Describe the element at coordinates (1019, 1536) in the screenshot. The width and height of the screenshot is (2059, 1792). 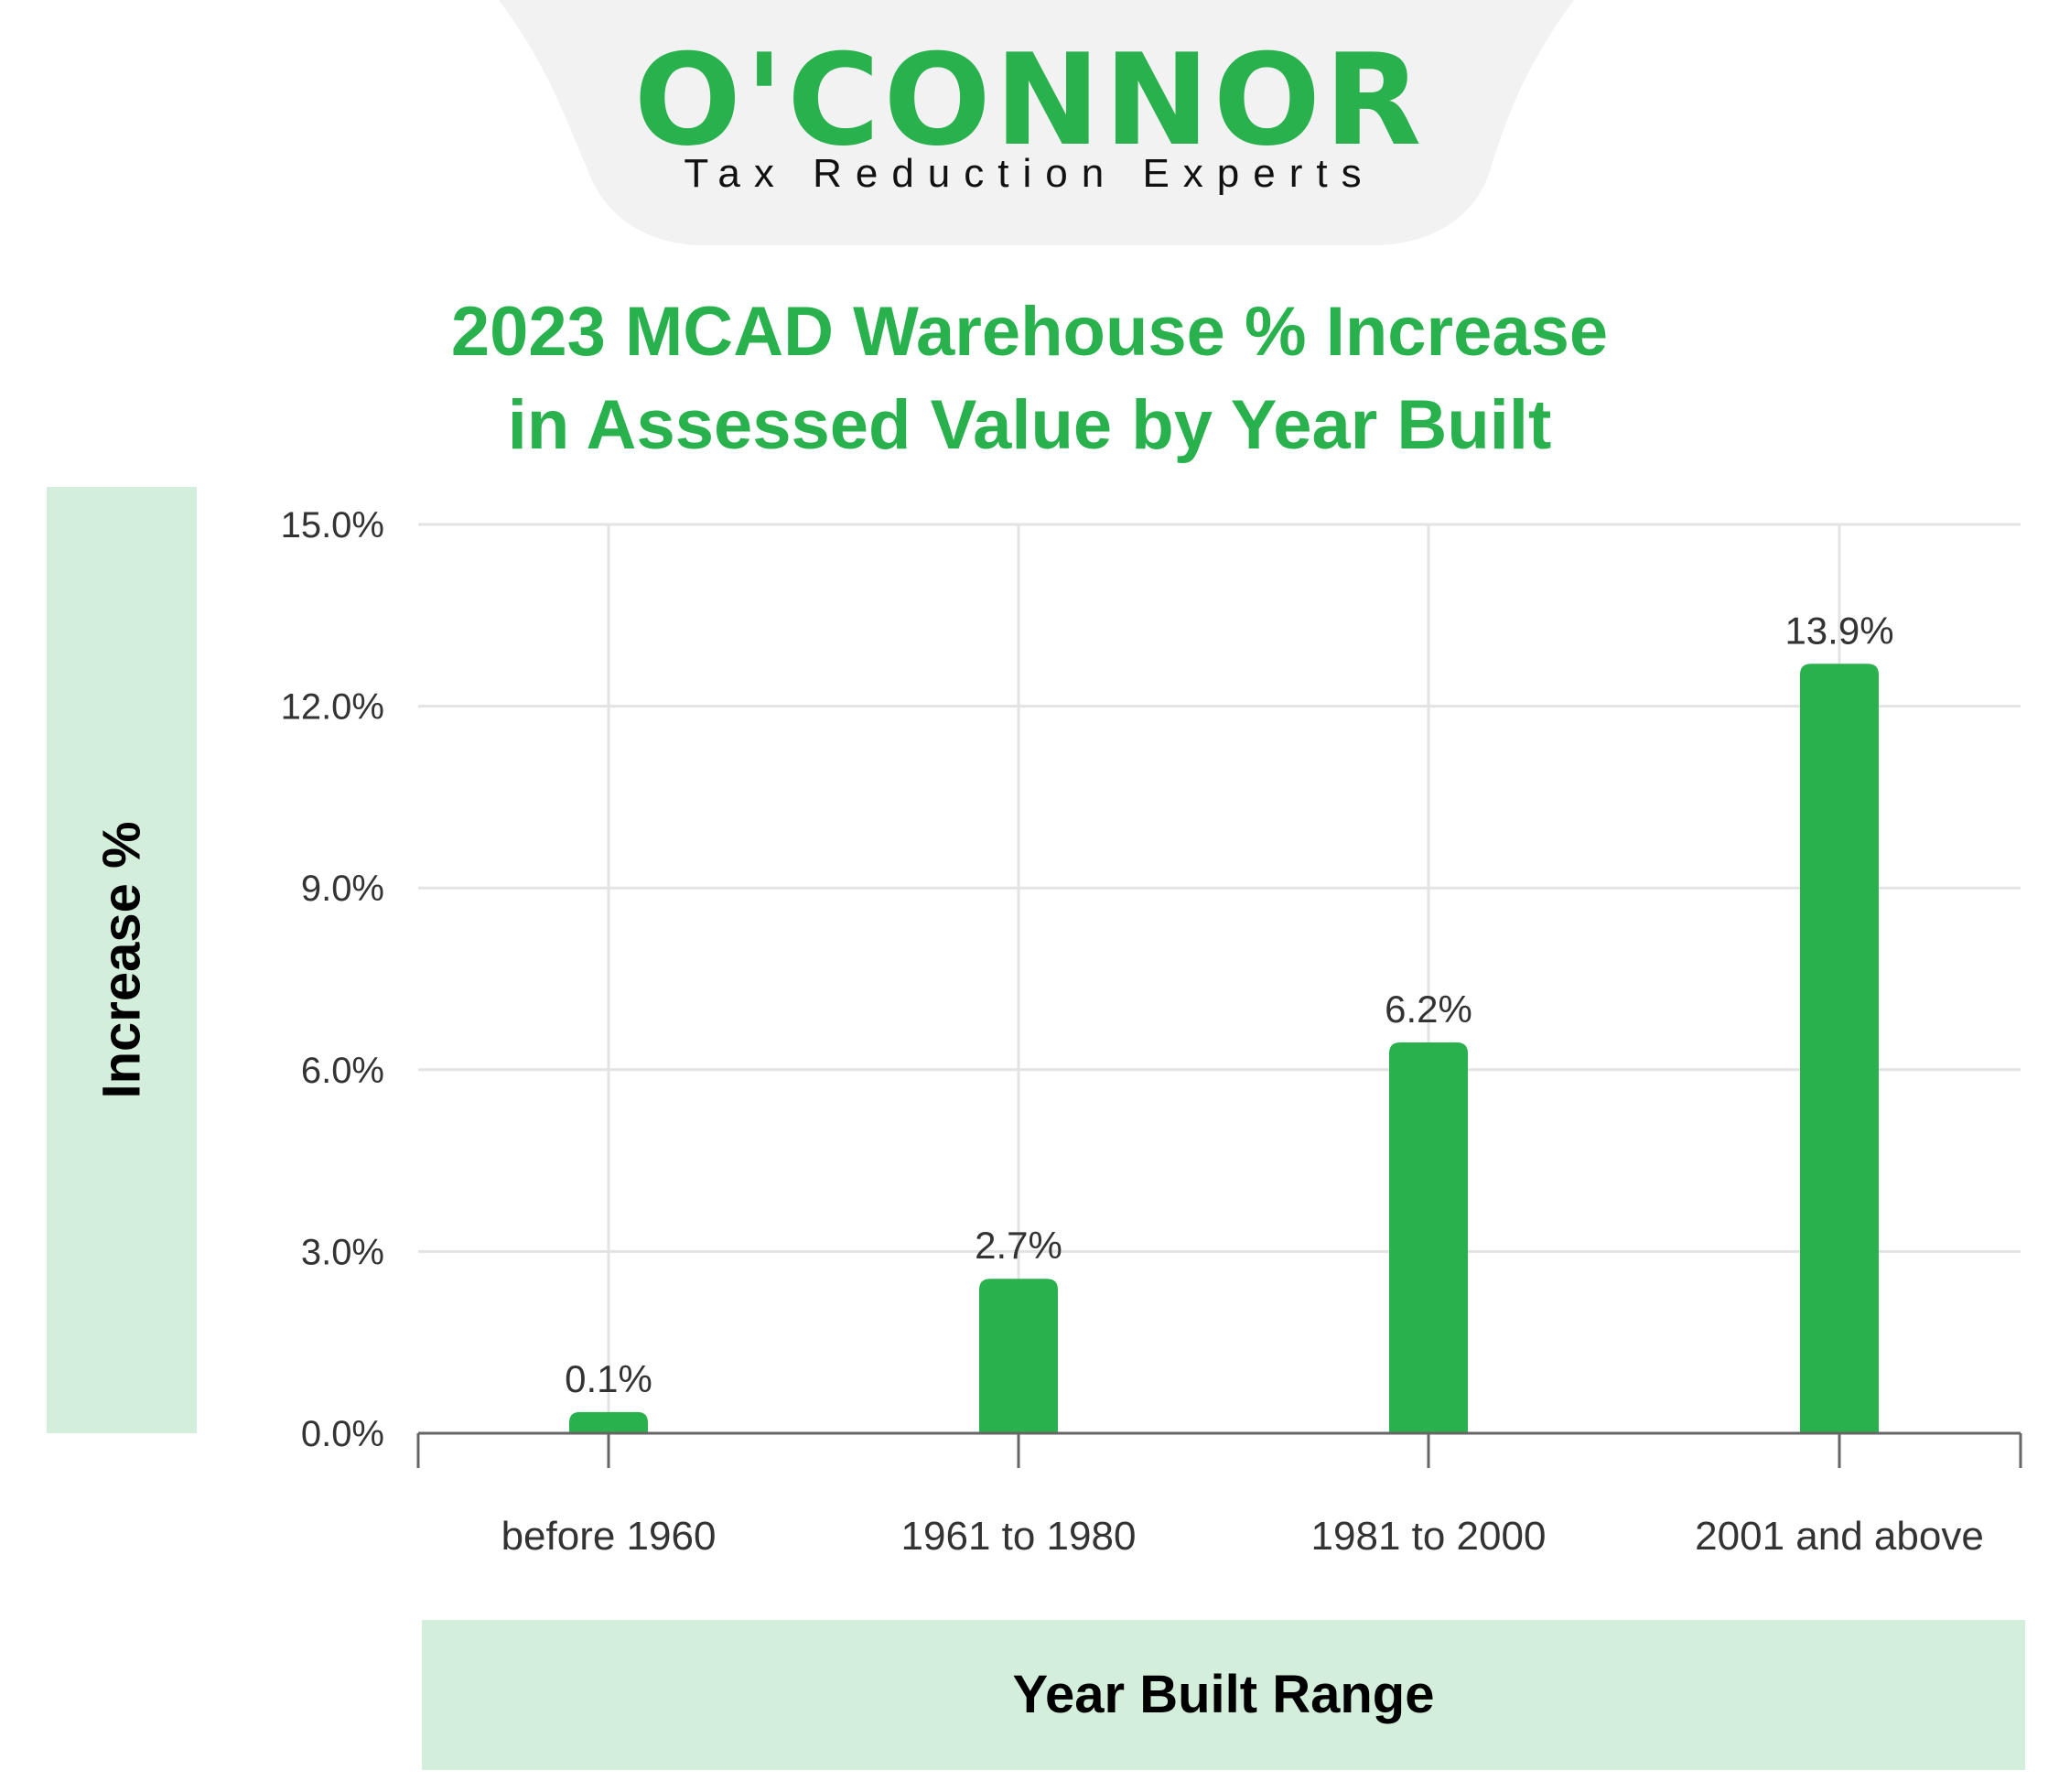
I see `x-tick-label: 1961 to 1980` at that location.